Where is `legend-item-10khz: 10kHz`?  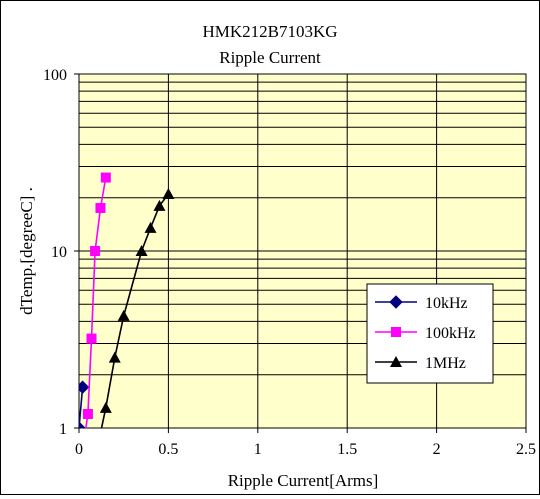 legend-item-10khz: 10kHz is located at coordinates (421, 303).